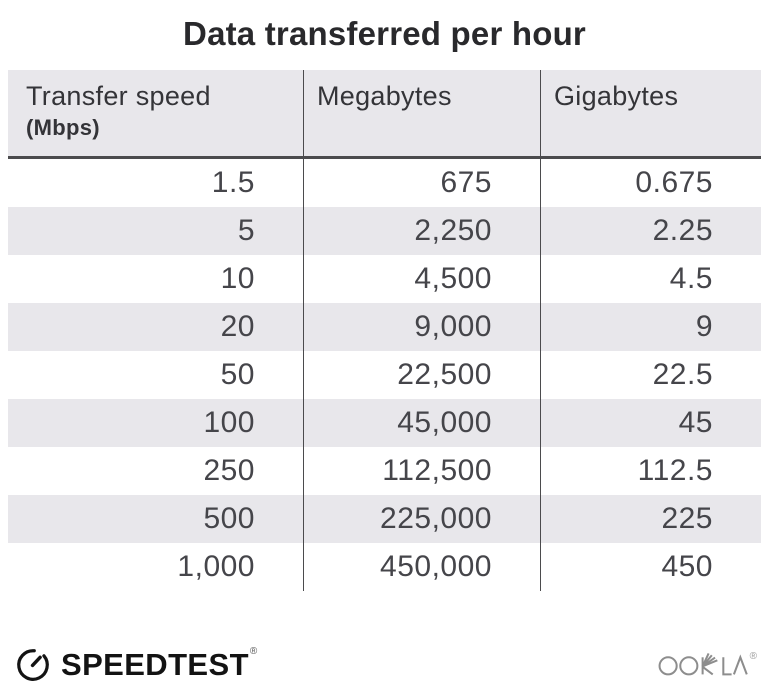 This screenshot has height=698, width=769. What do you see at coordinates (703, 664) in the screenshot?
I see `ookla-wordmark-icon` at bounding box center [703, 664].